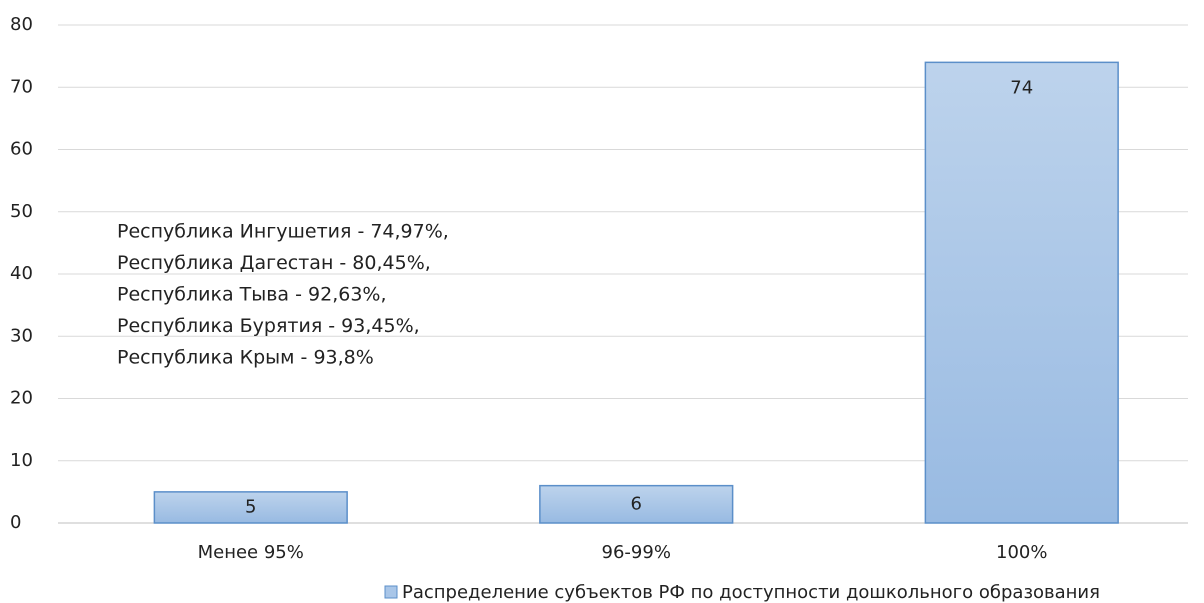 The width and height of the screenshot is (1204, 603). I want to click on data-label: 5, so click(250, 506).